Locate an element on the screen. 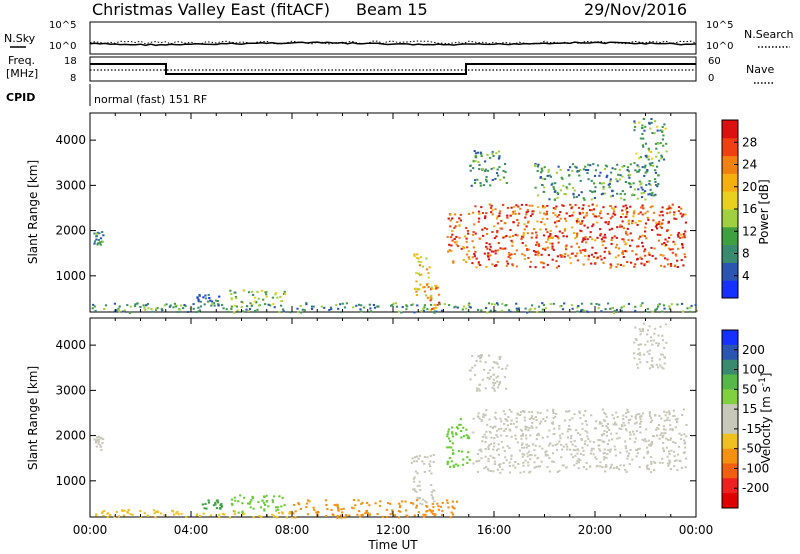  freq-tick-high: 18 is located at coordinates (70, 61).